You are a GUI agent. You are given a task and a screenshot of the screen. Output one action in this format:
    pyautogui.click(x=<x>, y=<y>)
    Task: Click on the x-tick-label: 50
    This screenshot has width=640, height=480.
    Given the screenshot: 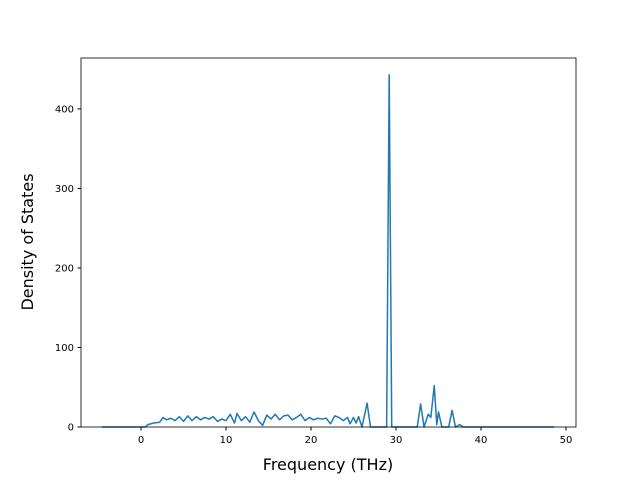 What is the action you would take?
    pyautogui.click(x=566, y=440)
    